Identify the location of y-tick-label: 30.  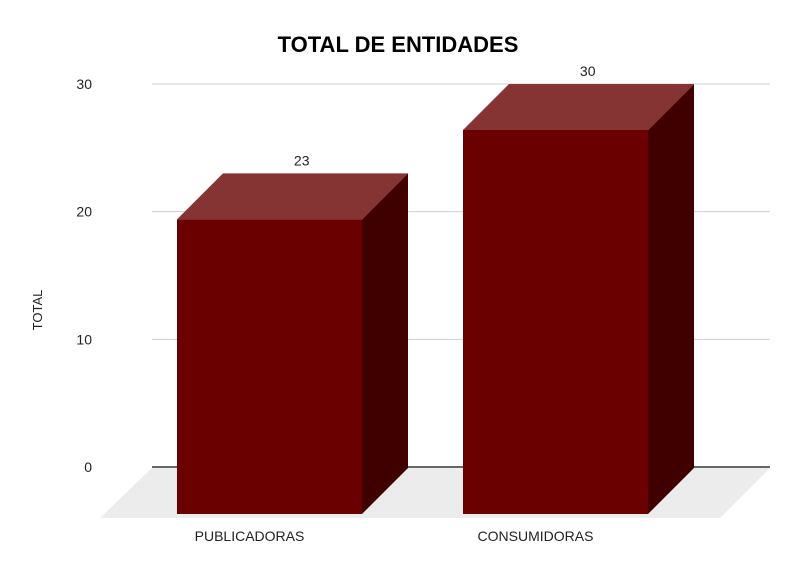
(84, 84).